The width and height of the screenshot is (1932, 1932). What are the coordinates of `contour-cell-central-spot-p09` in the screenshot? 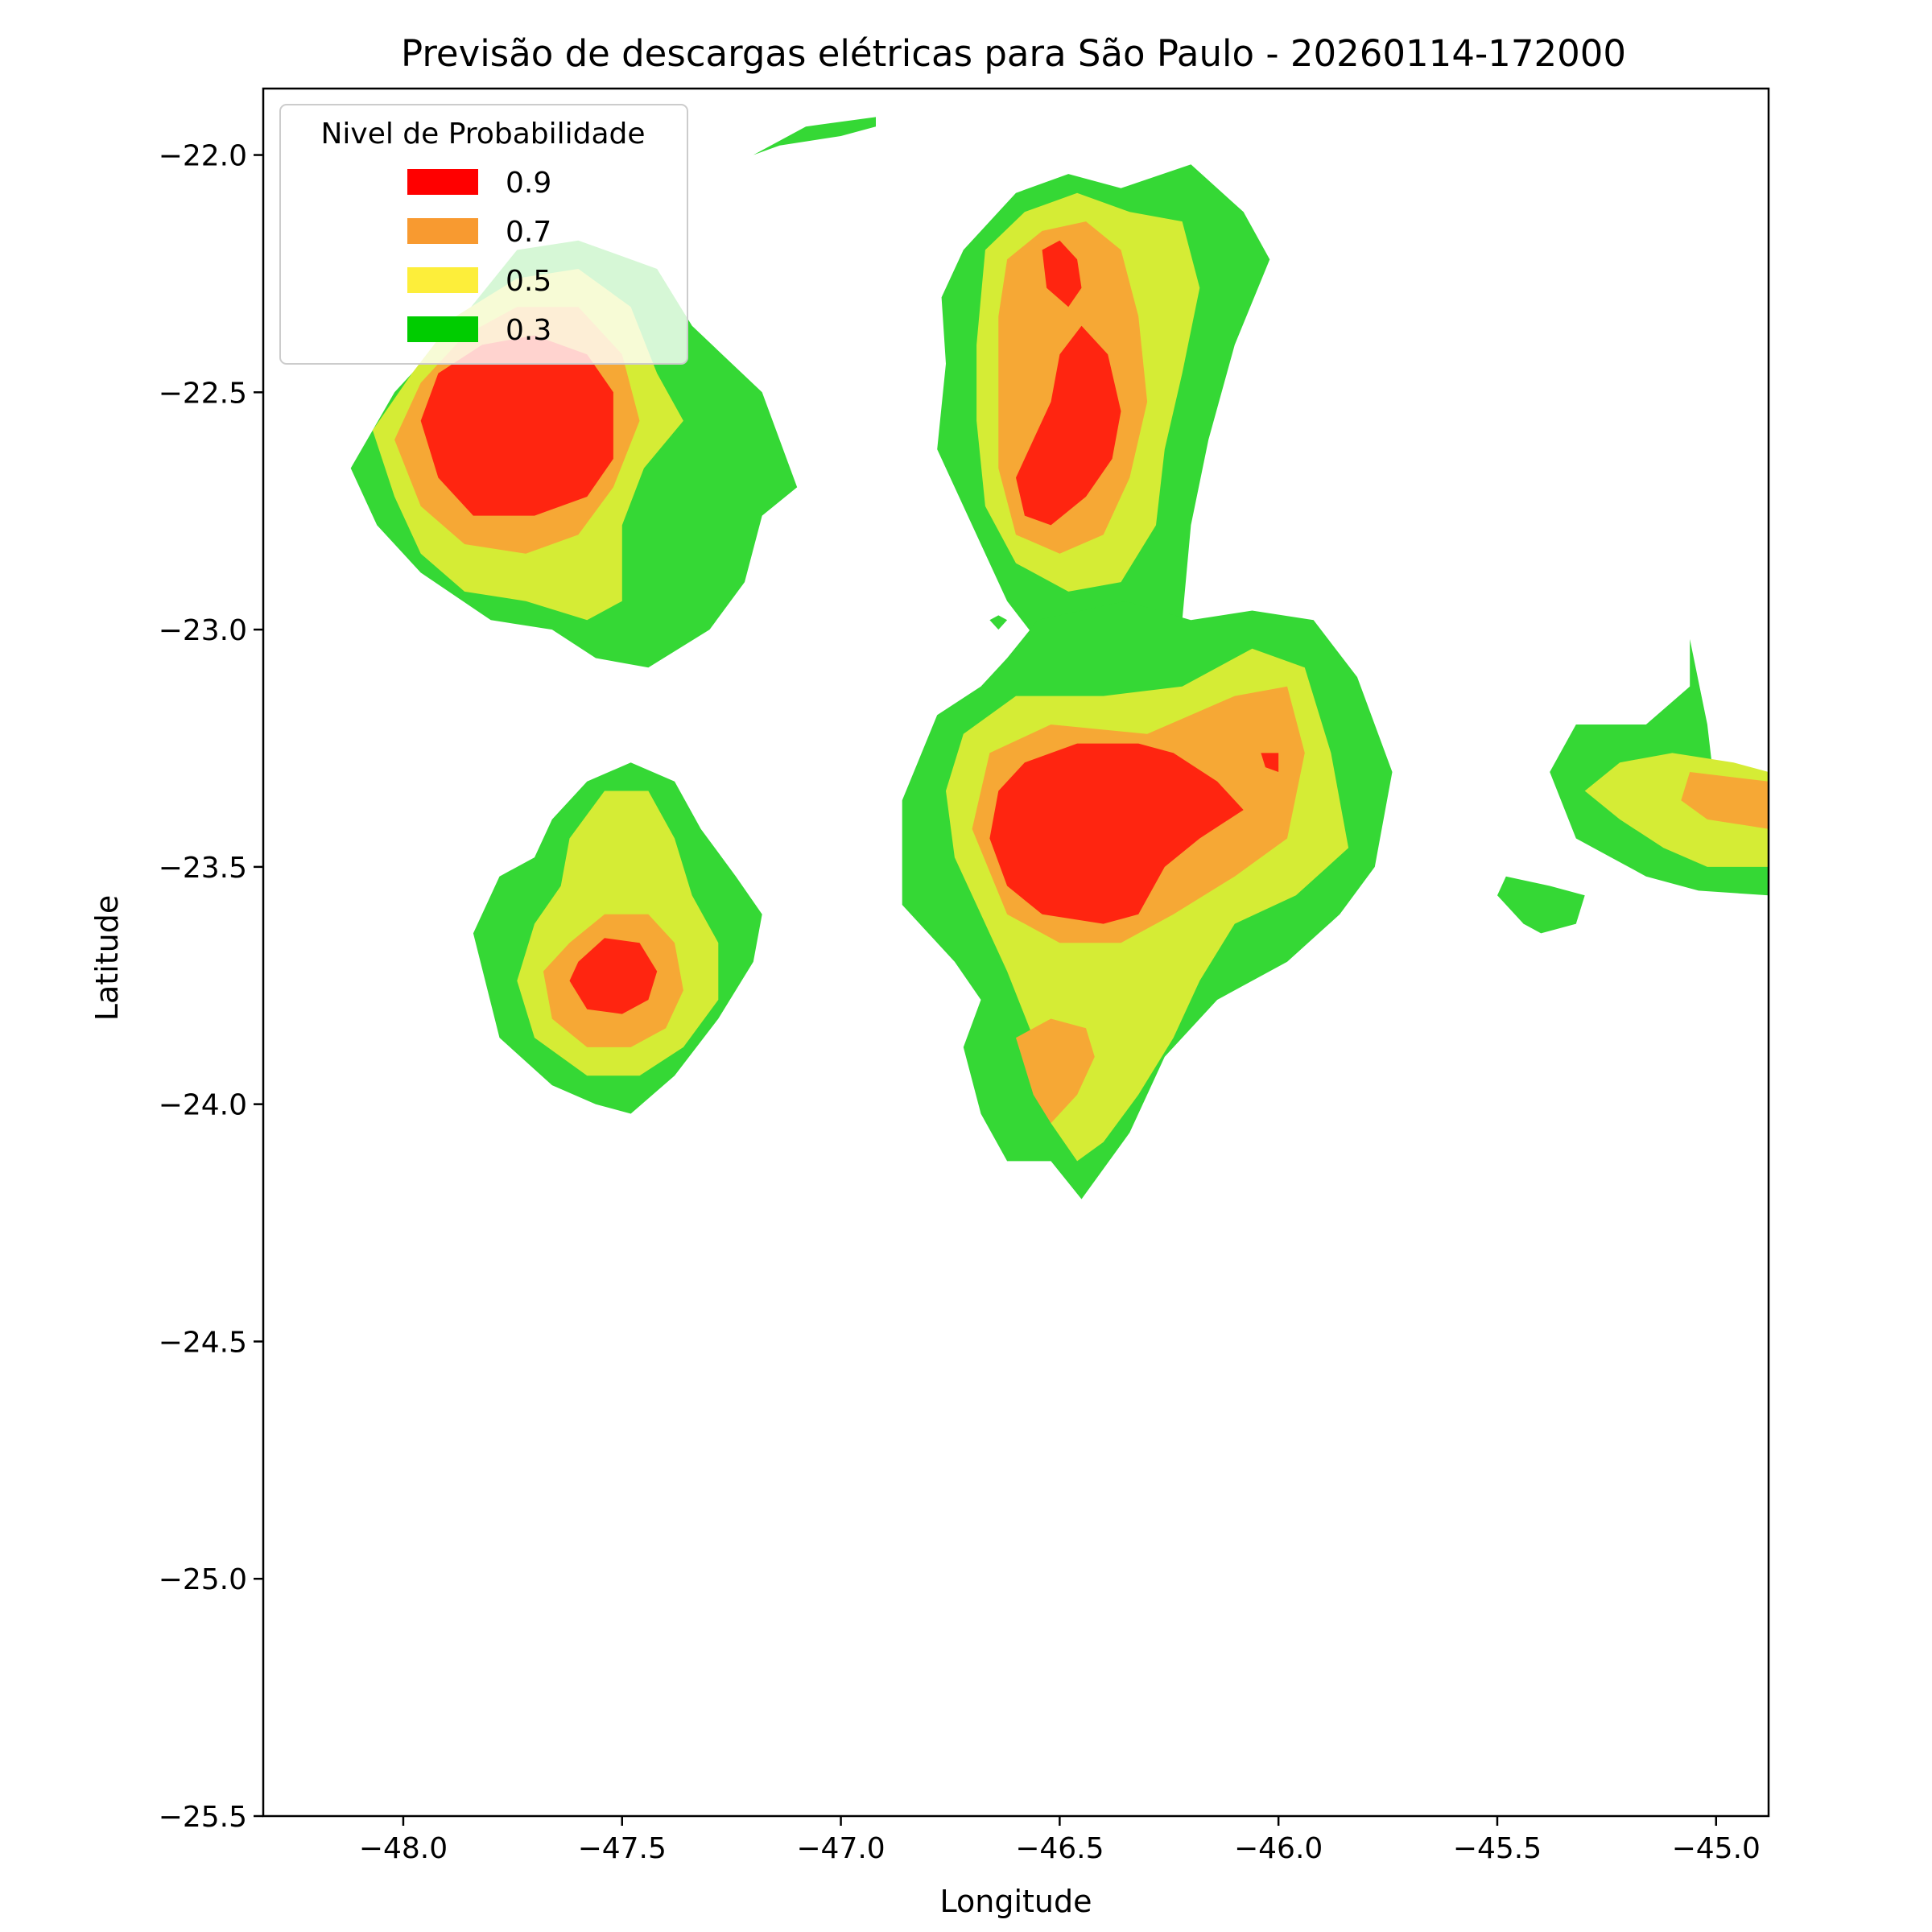 It's located at (1270, 762).